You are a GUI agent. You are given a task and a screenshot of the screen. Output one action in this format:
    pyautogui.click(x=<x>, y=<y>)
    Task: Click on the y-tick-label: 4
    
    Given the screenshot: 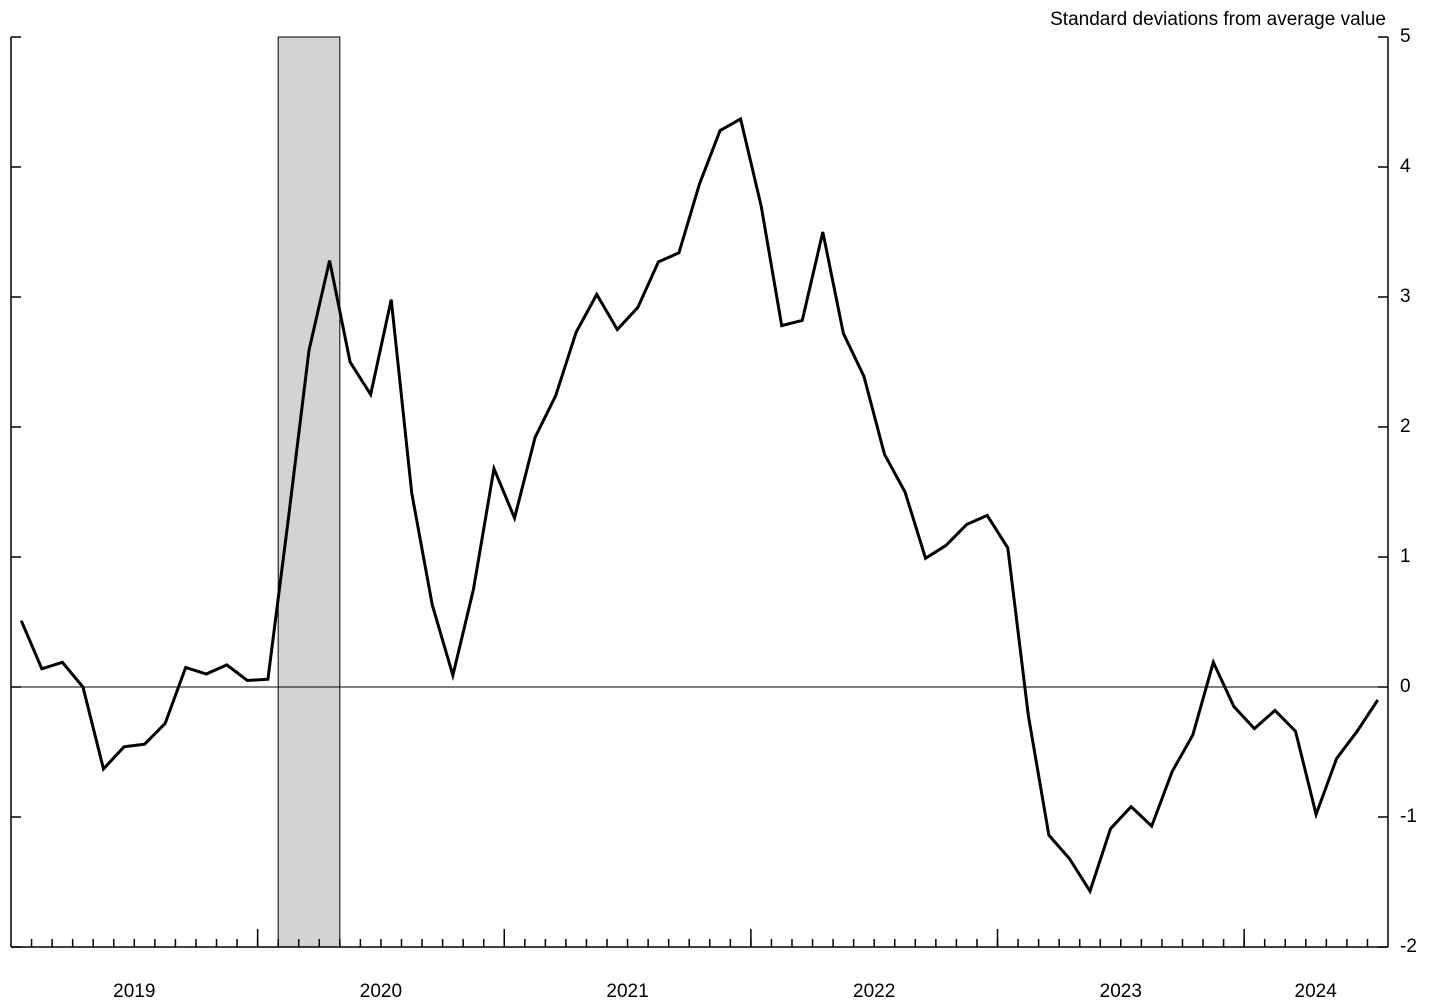 What is the action you would take?
    pyautogui.click(x=1405, y=166)
    